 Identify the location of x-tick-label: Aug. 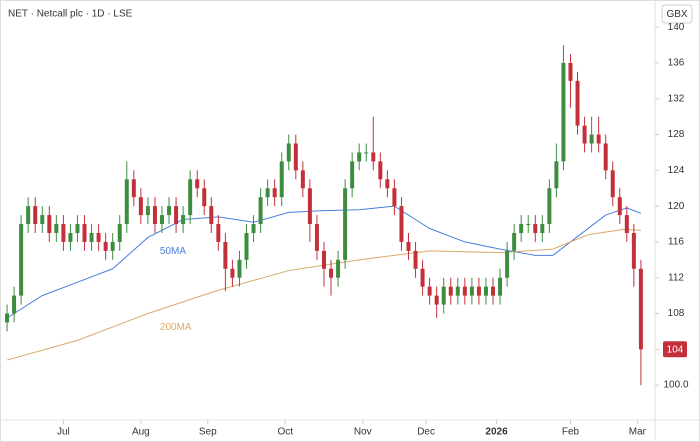
(141, 432).